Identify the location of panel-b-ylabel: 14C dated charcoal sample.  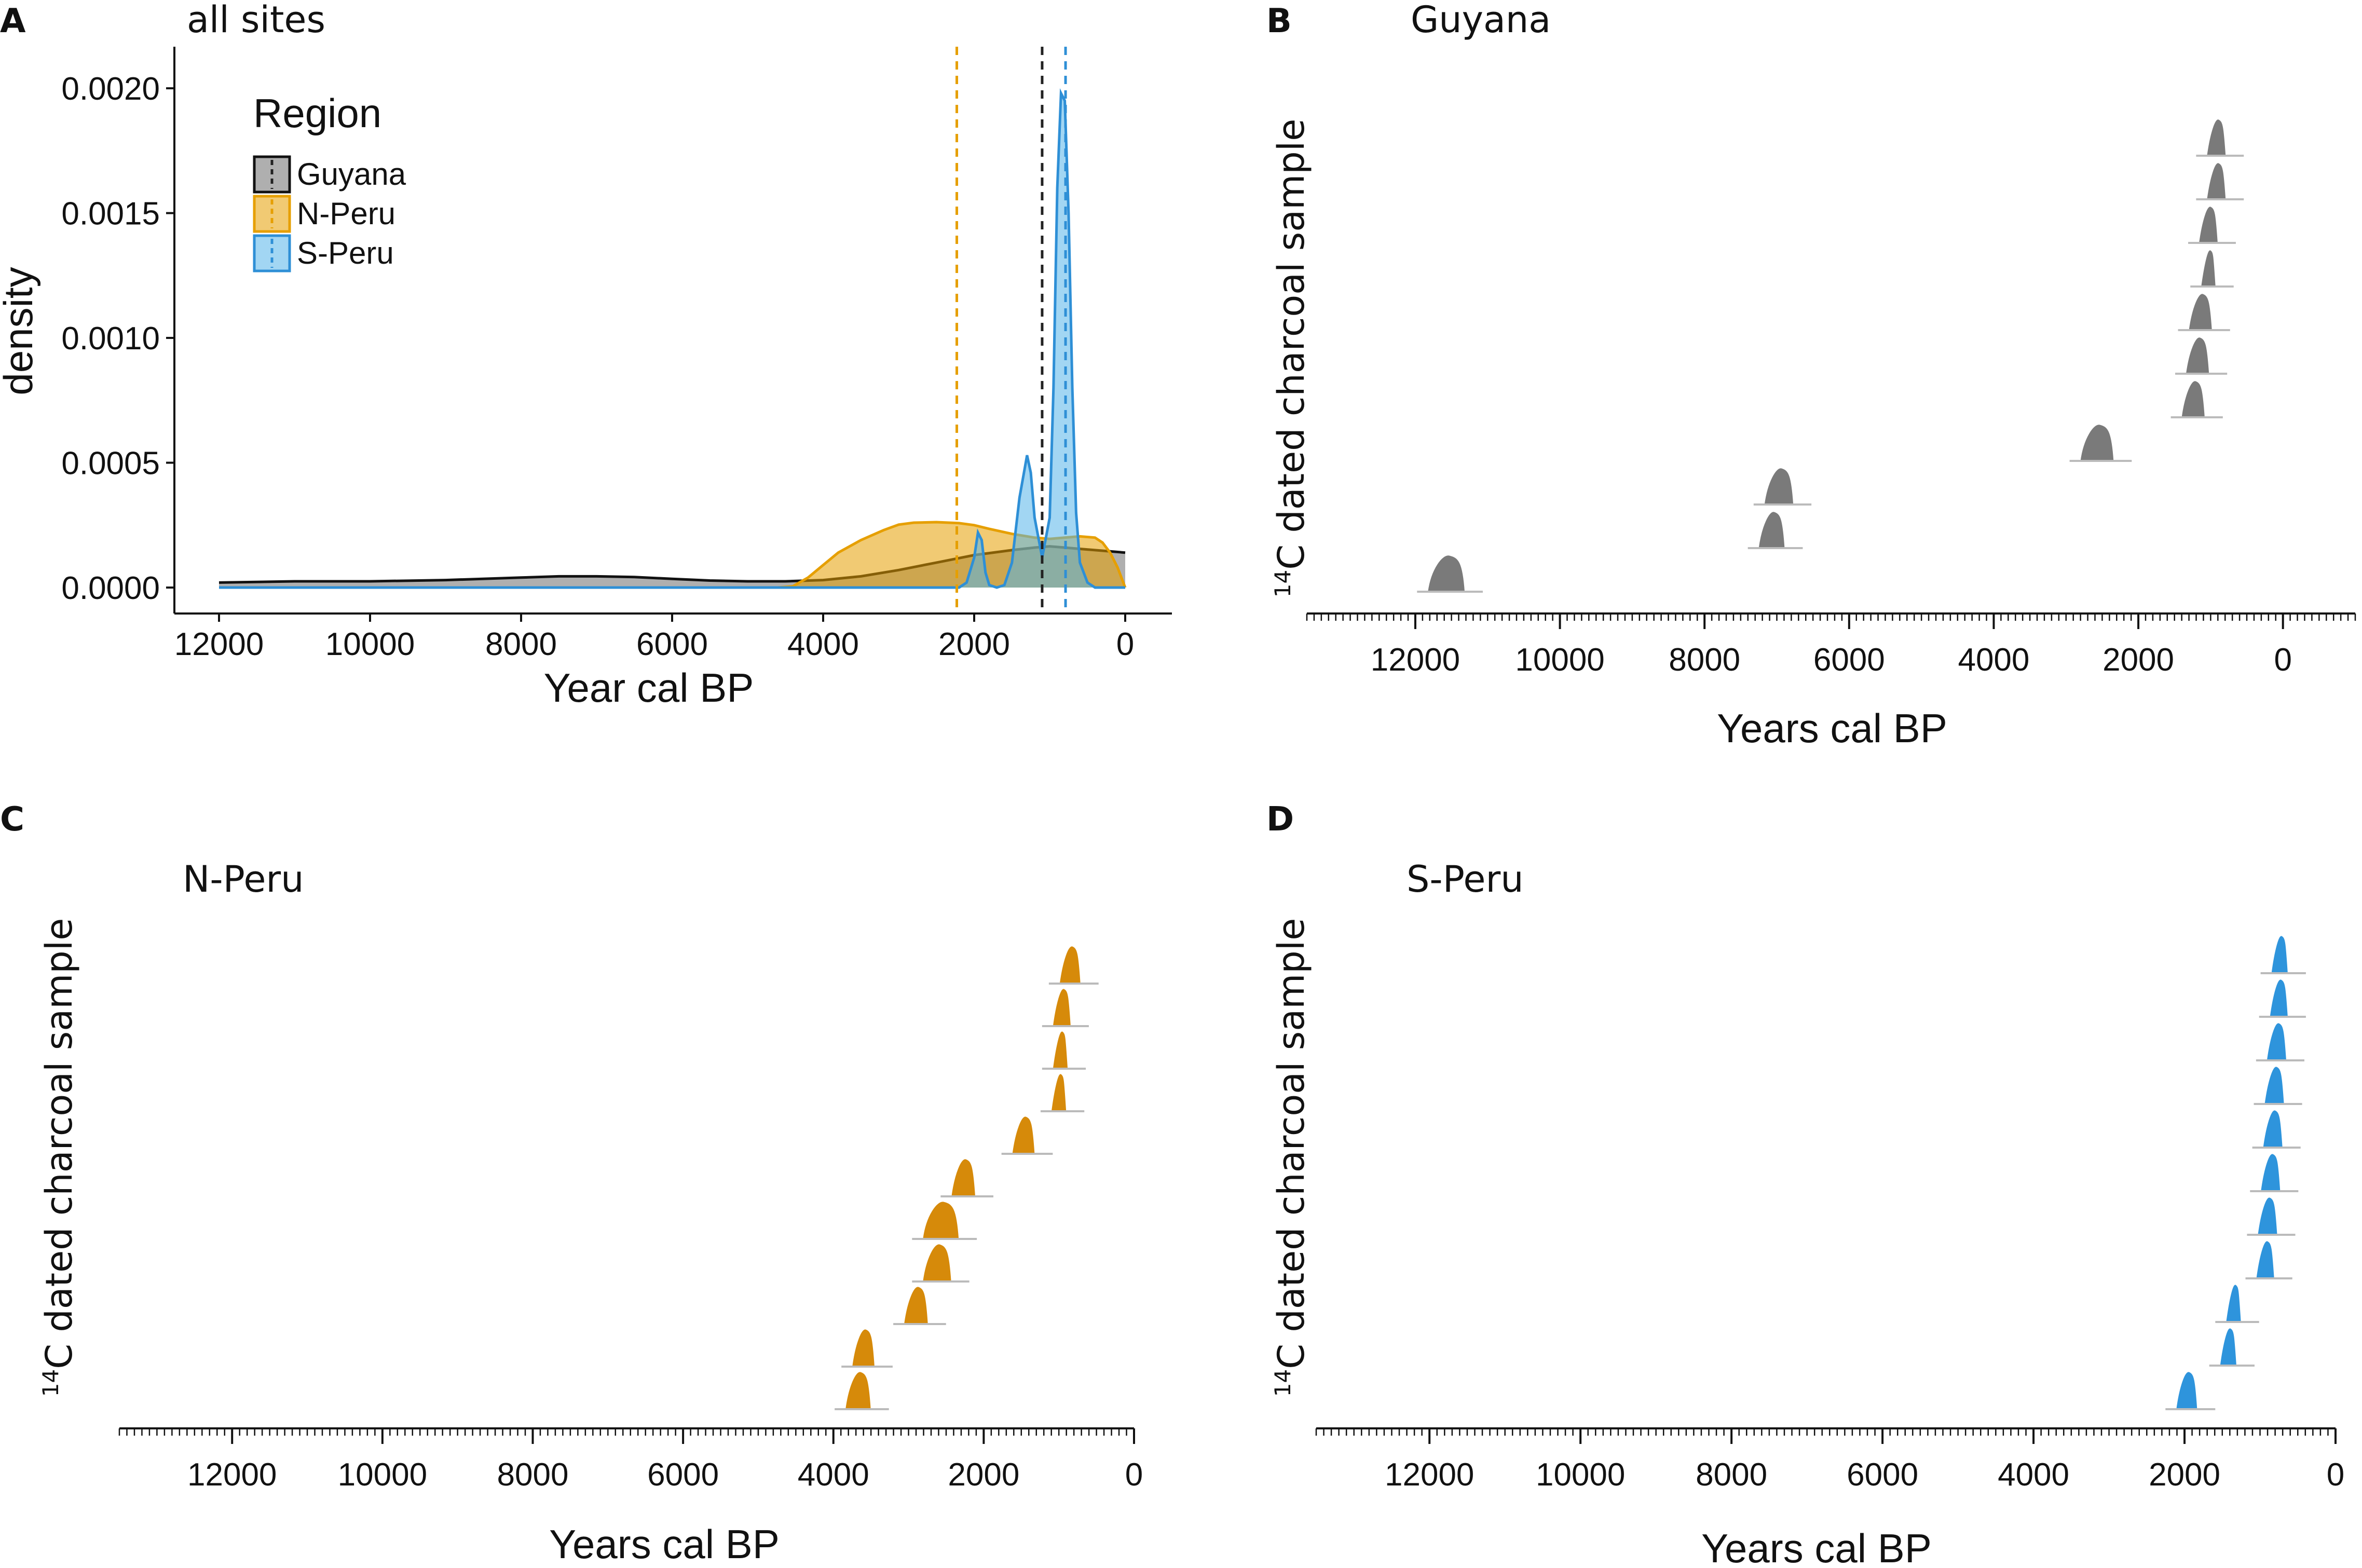
(1291, 358).